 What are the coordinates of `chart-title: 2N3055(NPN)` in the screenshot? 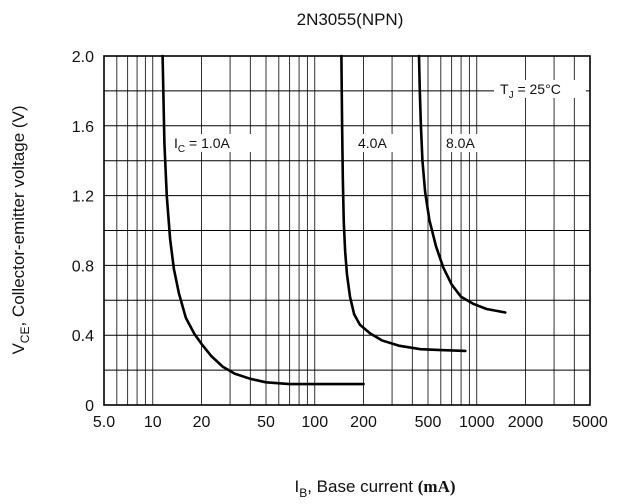 It's located at (350, 19).